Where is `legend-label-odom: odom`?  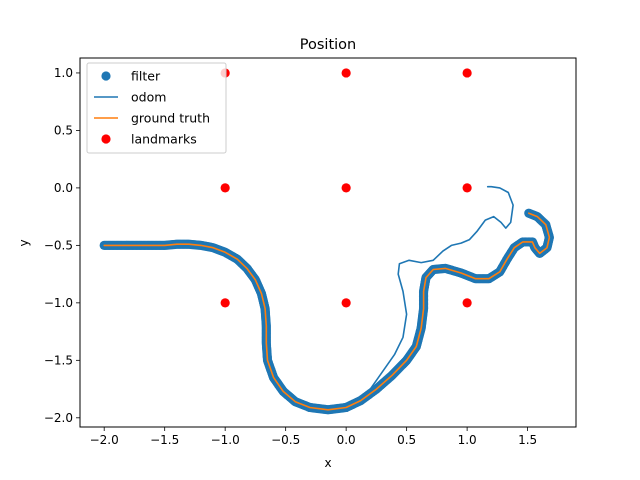
legend-label-odom: odom is located at coordinates (148, 97).